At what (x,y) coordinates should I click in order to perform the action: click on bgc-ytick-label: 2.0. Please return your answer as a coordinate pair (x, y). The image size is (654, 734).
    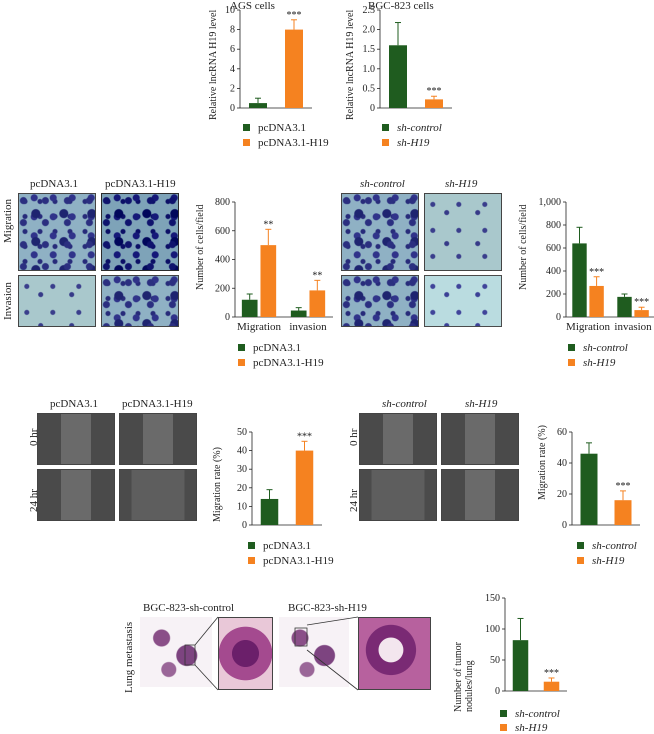
    Looking at the image, I should click on (369, 30).